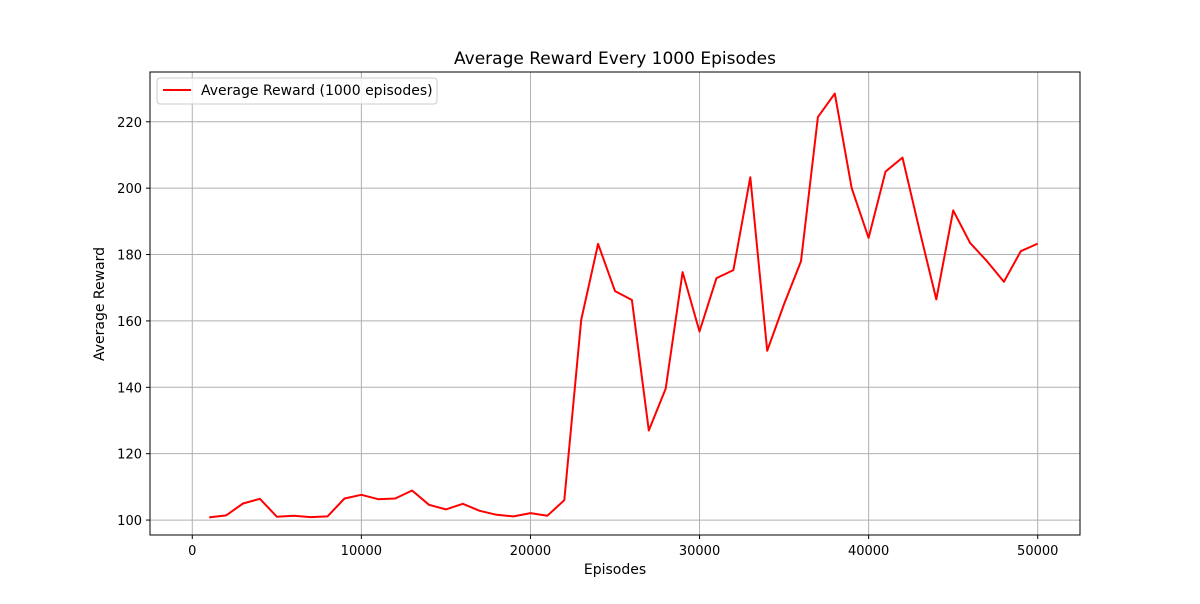 The width and height of the screenshot is (1200, 604). What do you see at coordinates (615, 59) in the screenshot?
I see `chart-title: Average Reward Every 1000 Episodes` at bounding box center [615, 59].